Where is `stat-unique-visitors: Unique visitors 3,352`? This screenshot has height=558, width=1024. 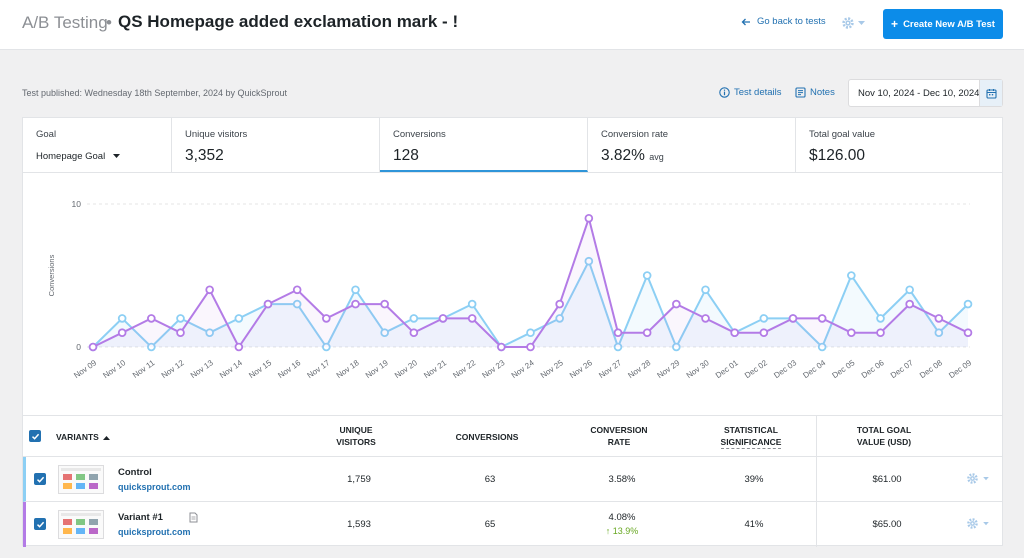
stat-unique-visitors: Unique visitors 3,352 is located at coordinates (276, 145).